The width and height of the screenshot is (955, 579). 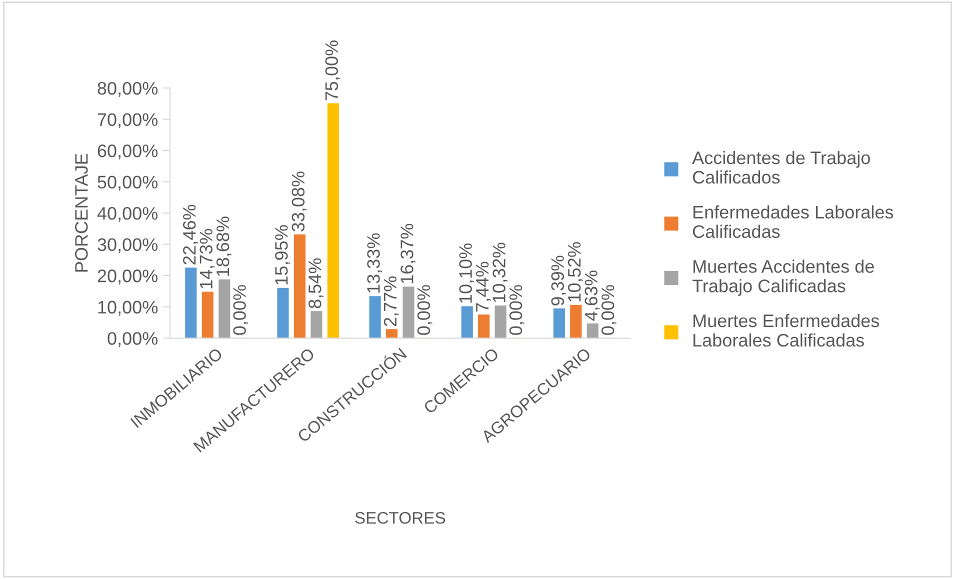 I want to click on data-label: 16,37%, so click(x=408, y=254).